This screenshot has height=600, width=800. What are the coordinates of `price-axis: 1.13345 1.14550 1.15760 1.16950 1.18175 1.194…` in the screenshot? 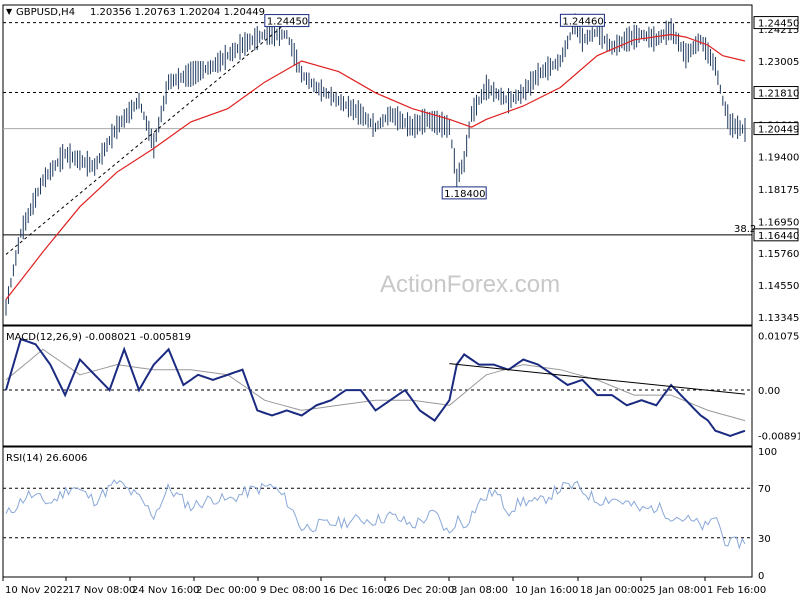 It's located at (776, 170).